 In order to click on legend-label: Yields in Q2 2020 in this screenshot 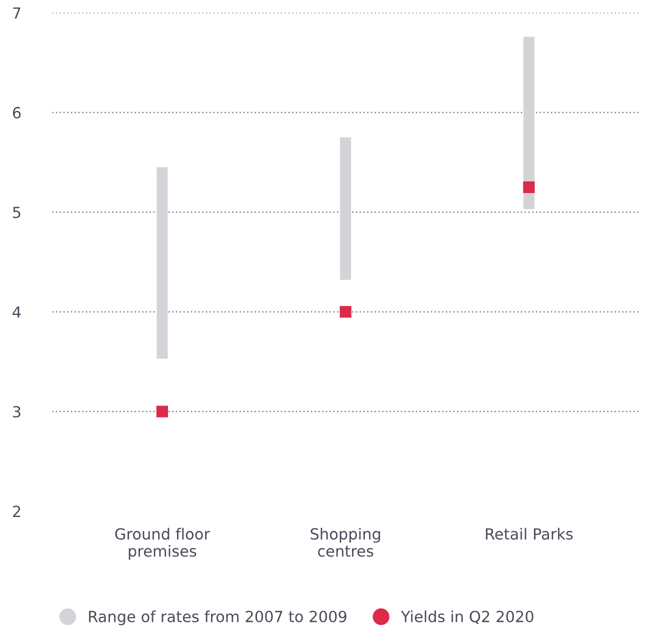, I will do `click(467, 617)`.